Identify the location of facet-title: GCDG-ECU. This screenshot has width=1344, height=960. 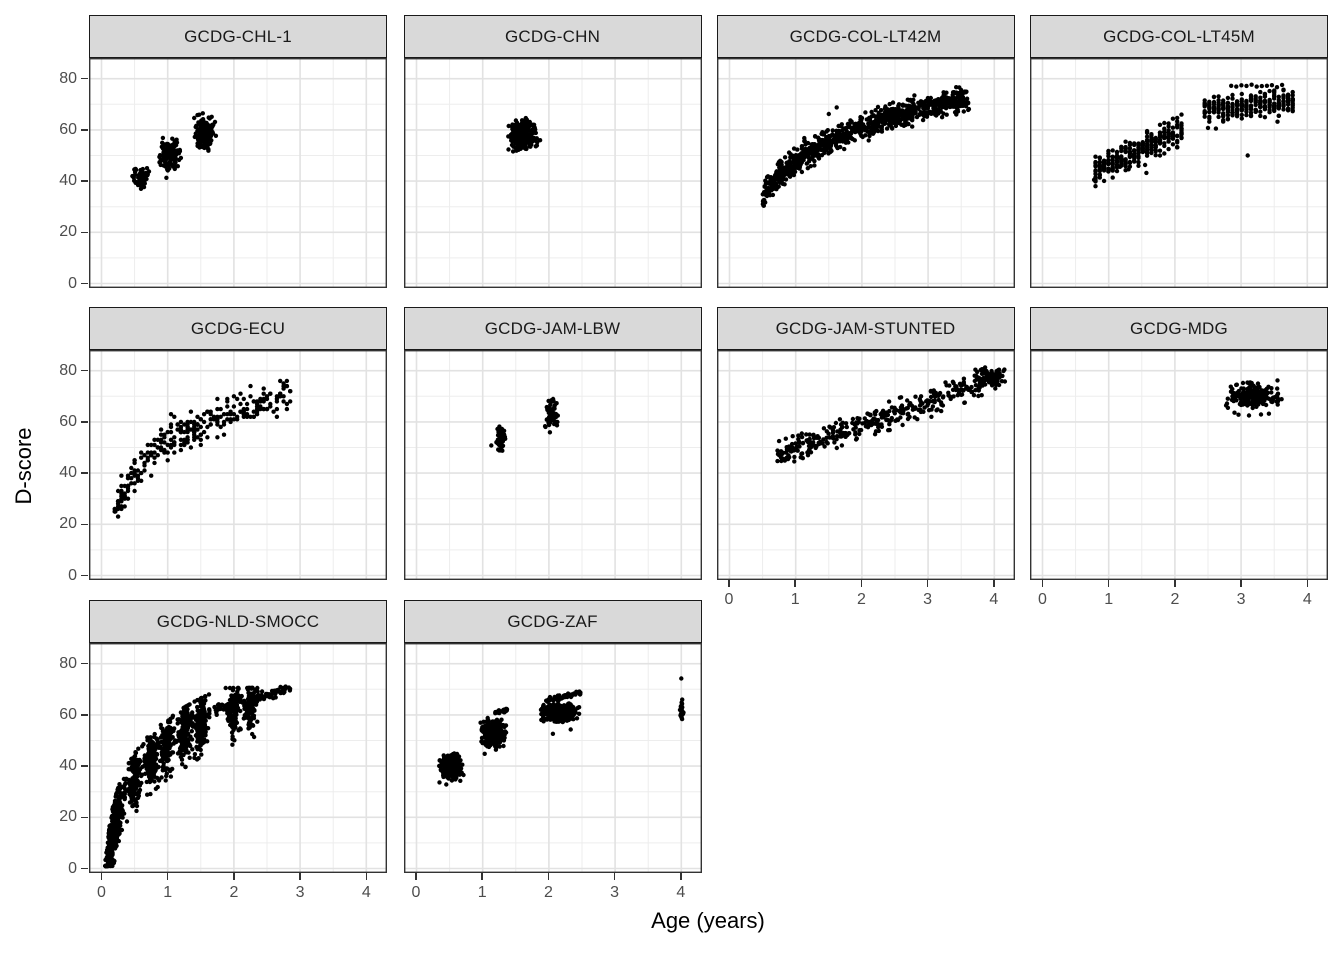
(238, 328).